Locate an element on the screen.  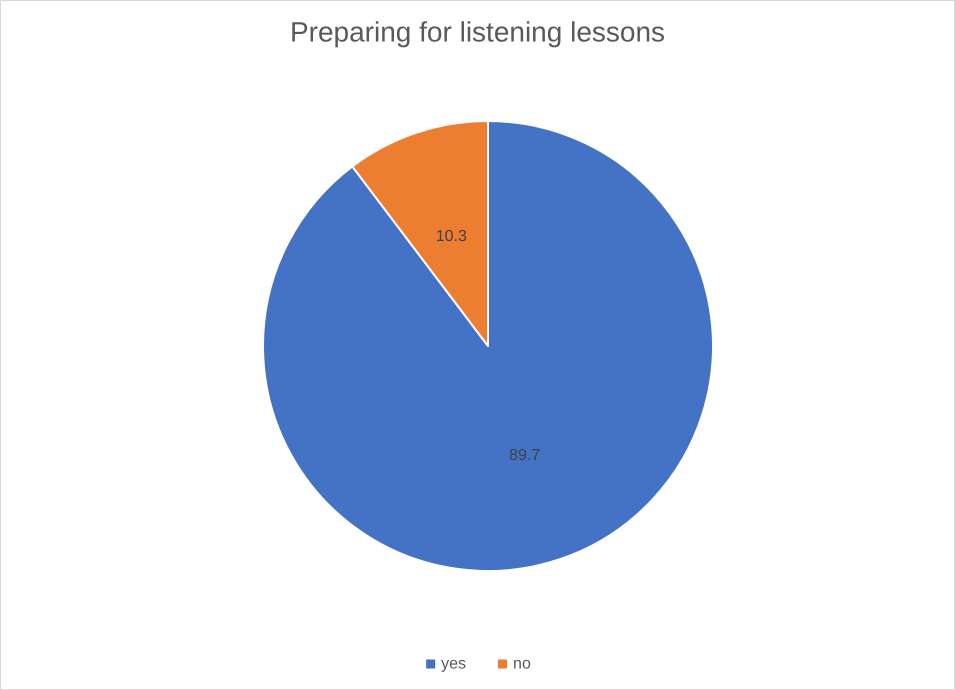
legend-label: no is located at coordinates (522, 664).